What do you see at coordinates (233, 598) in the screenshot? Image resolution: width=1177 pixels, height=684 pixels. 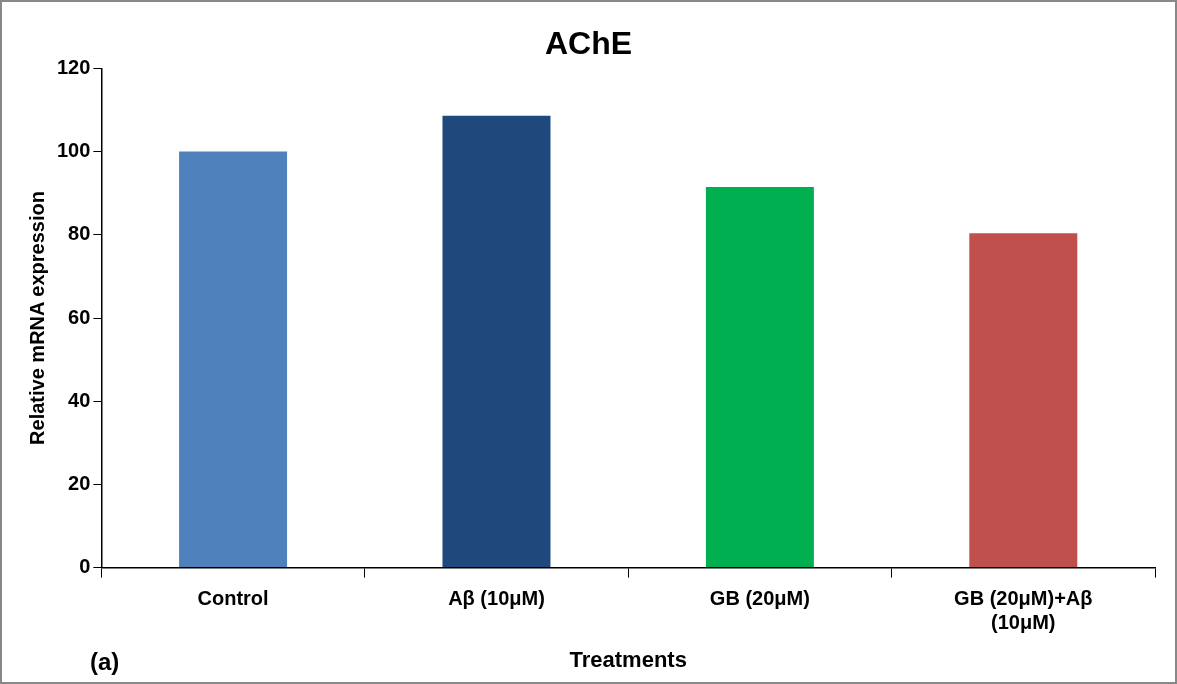 I see `x-tick-label: Control` at bounding box center [233, 598].